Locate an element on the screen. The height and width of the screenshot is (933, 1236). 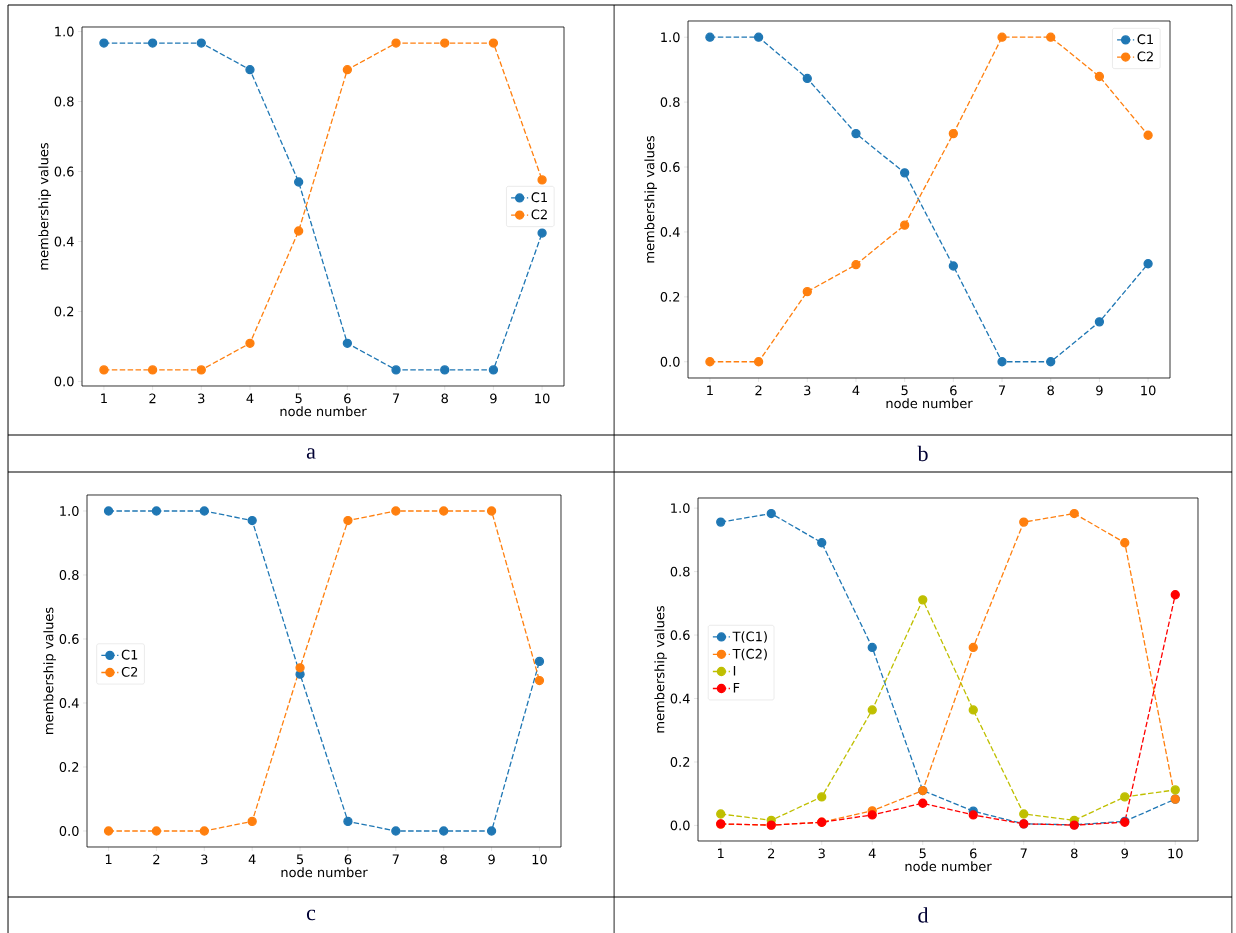
text: b is located at coordinates (922, 453).